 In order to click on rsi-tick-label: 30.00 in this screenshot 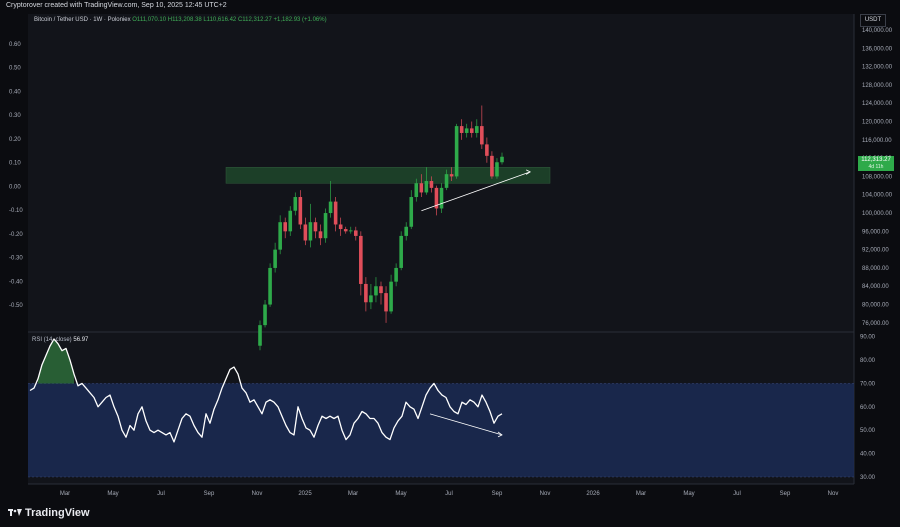, I will do `click(868, 478)`.